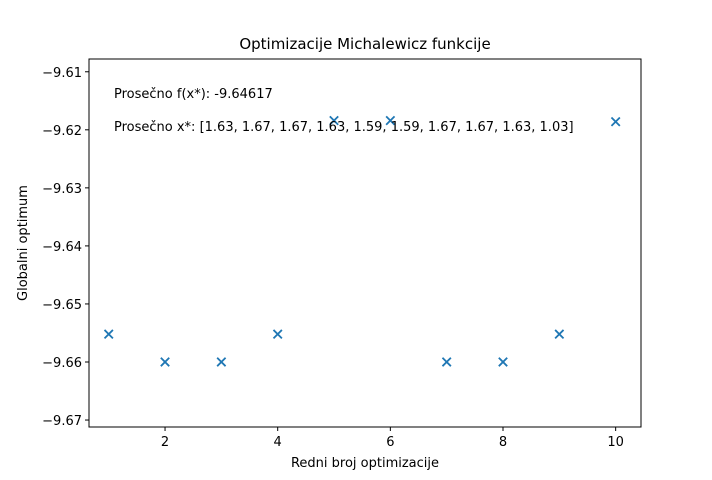  Describe the element at coordinates (62, 421) in the screenshot. I see `y-tick-label: −9.67` at that location.